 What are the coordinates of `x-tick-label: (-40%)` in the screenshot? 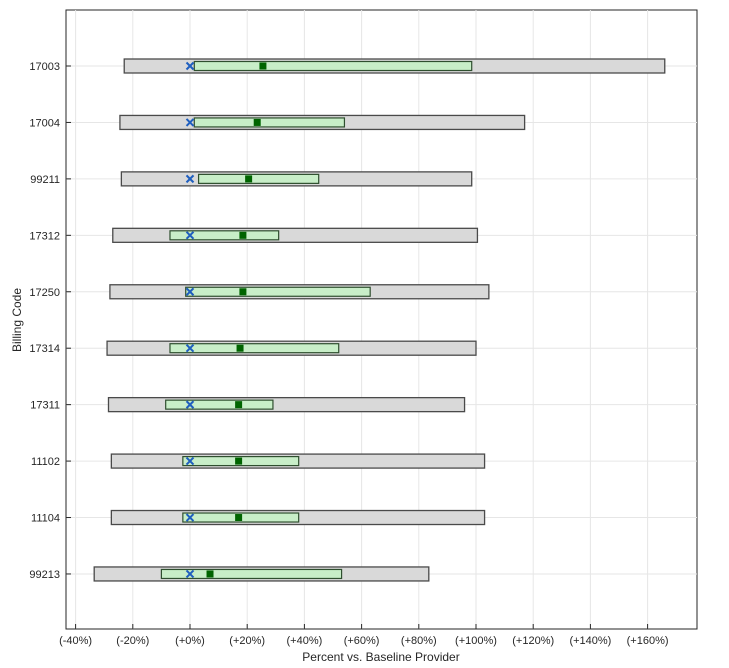 It's located at (75, 641).